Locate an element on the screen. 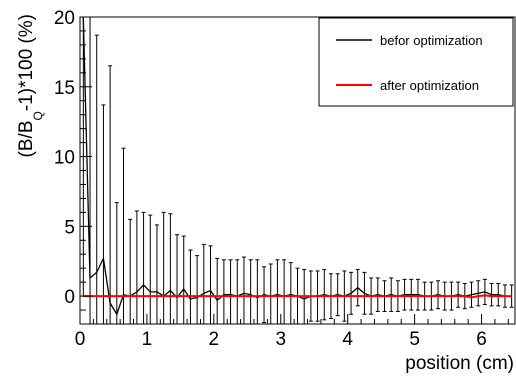  legend-entry-after: after optimization is located at coordinates (429, 85).